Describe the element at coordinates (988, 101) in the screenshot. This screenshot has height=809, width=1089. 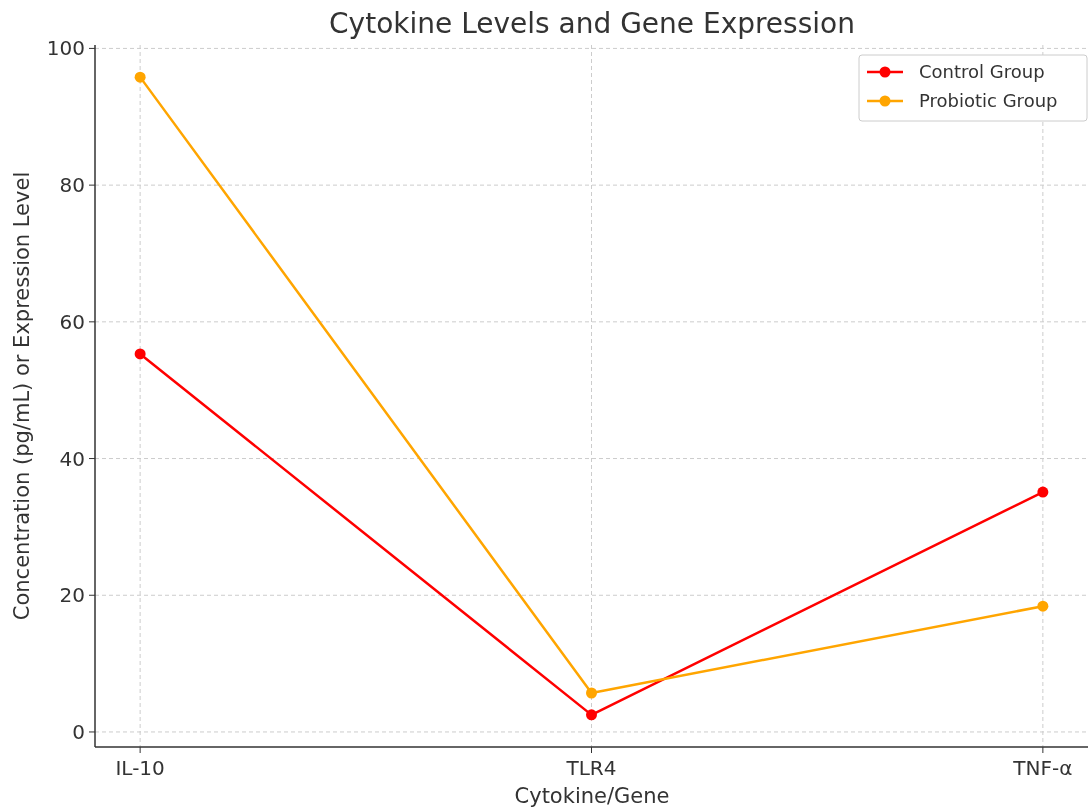
I see `legend-label: Probiotic Group` at that location.